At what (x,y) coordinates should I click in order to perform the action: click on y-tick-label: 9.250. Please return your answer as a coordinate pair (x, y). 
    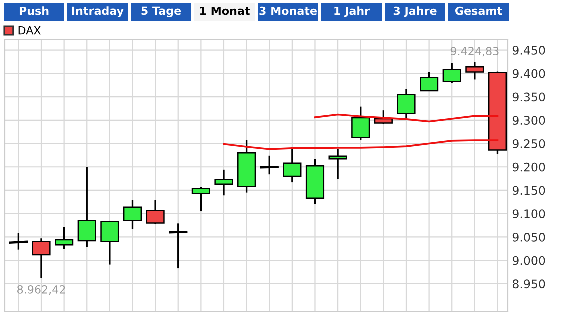
    Looking at the image, I should click on (529, 143).